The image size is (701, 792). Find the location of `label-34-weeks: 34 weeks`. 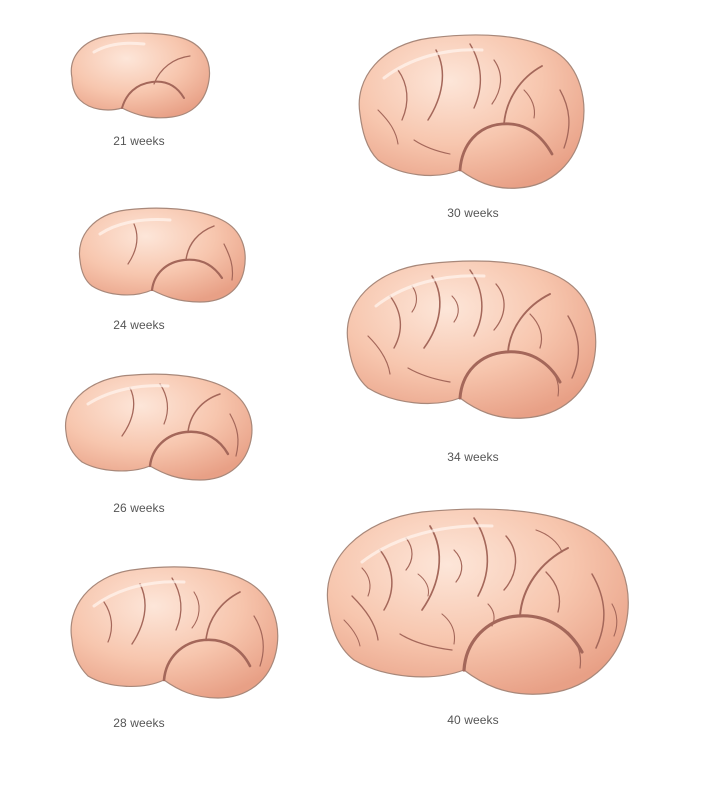

label-34-weeks: 34 weeks is located at coordinates (473, 457).